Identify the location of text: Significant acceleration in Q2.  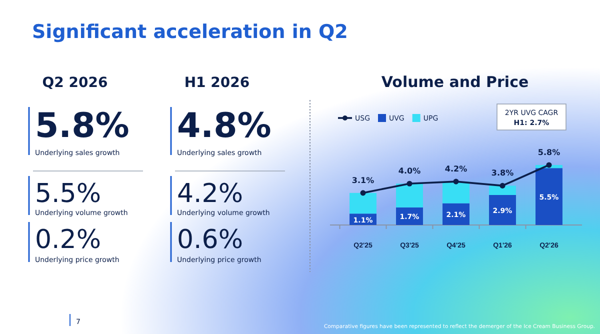
(190, 32).